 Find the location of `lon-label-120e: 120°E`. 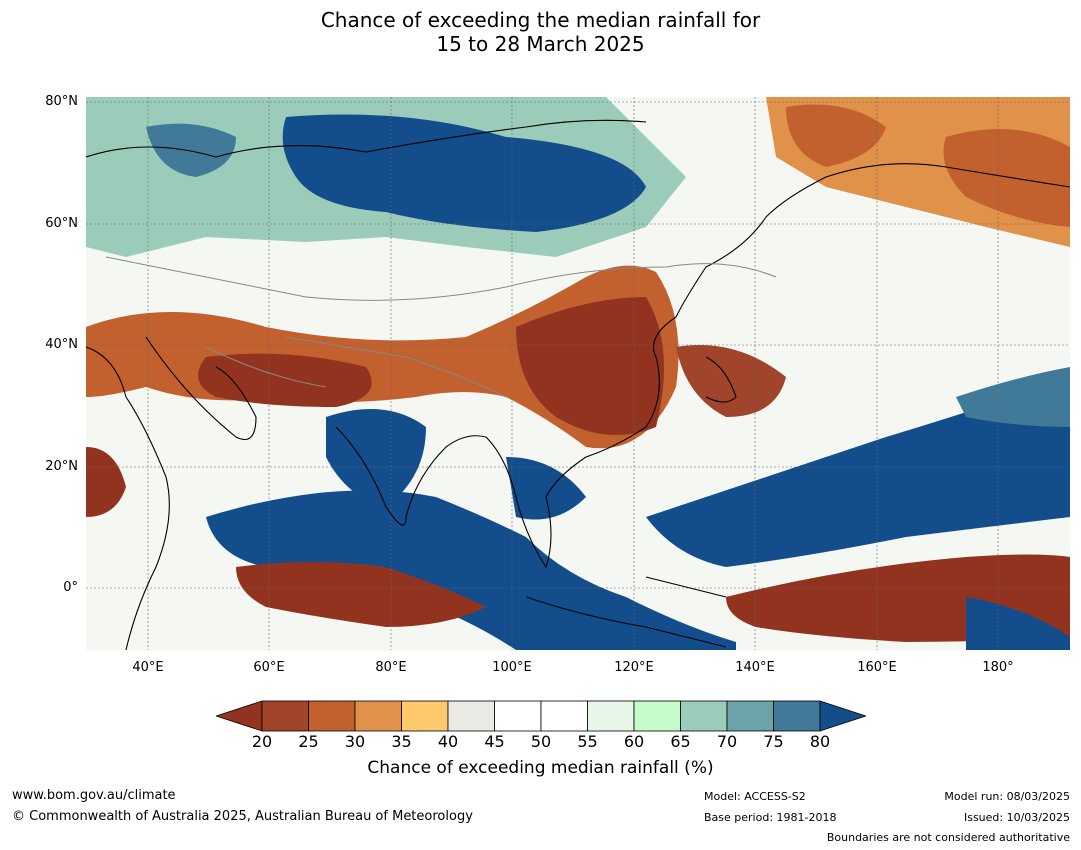

lon-label-120e: 120°E is located at coordinates (634, 667).